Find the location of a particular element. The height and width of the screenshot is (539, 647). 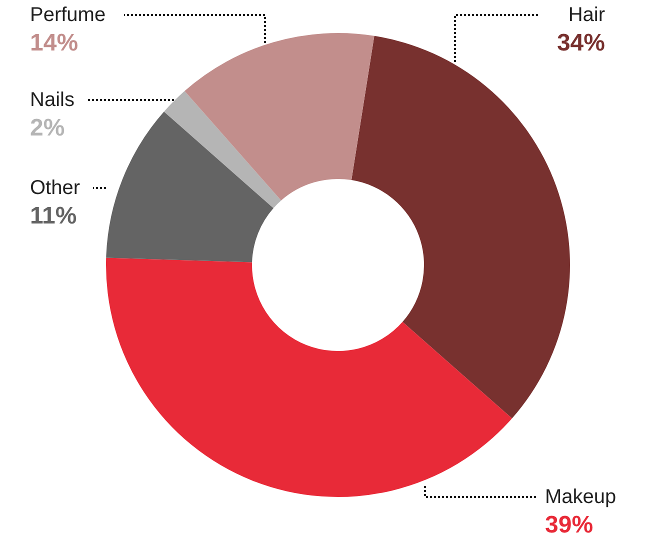

data-label: 14% is located at coordinates (54, 43).